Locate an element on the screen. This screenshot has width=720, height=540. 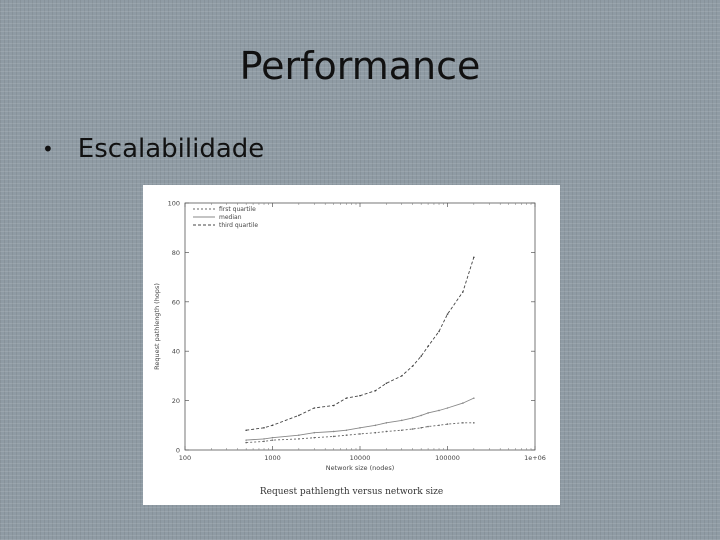
series-line-first-quartile is located at coordinates (360, 433).